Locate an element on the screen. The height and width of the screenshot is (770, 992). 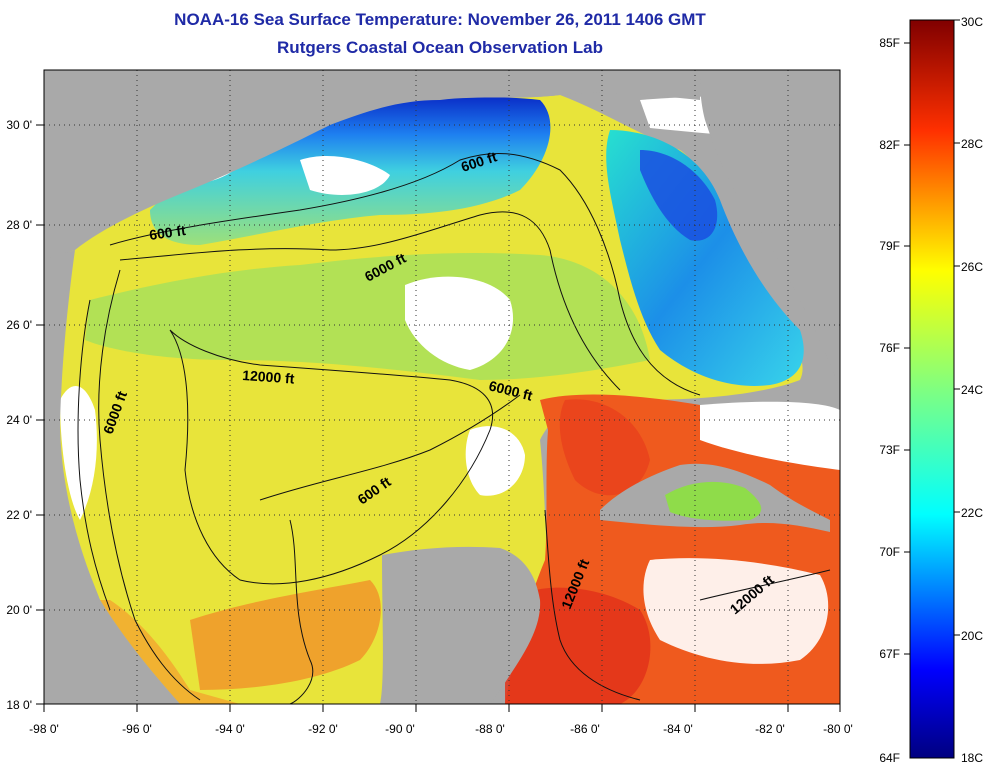
cloud-mask-southeast is located at coordinates (736, 611).